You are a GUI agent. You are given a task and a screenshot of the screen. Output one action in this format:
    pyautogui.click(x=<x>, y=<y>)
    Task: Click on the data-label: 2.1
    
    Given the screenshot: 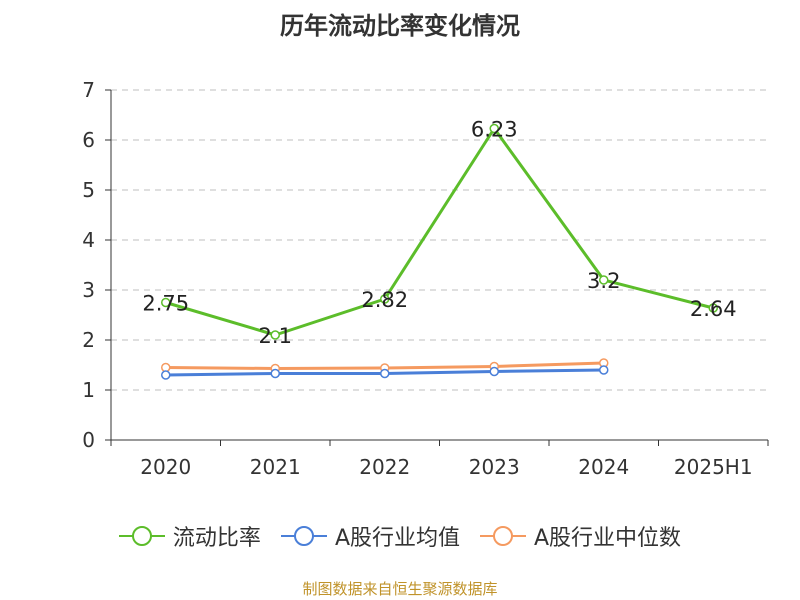 What is the action you would take?
    pyautogui.click(x=275, y=336)
    